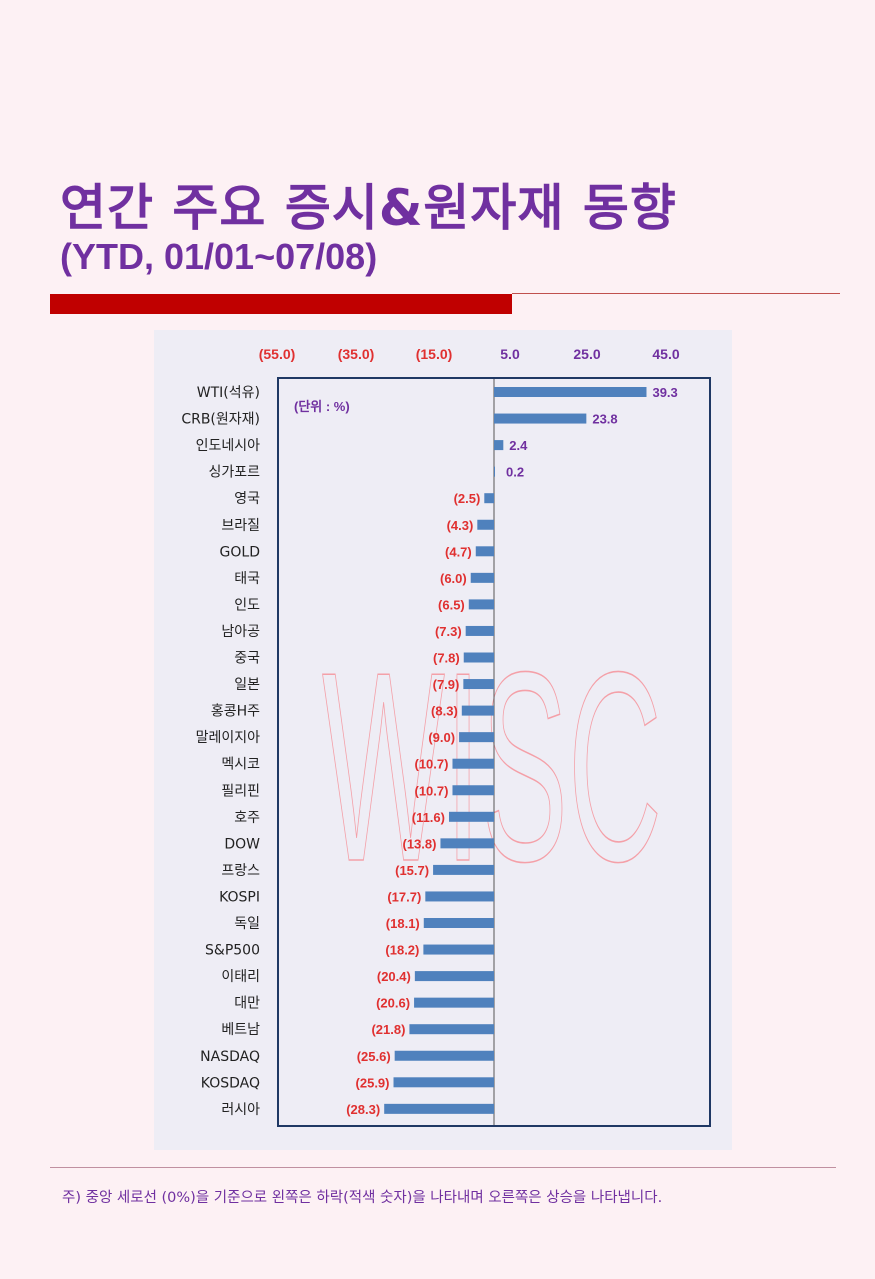 The height and width of the screenshot is (1279, 875). What do you see at coordinates (277, 354) in the screenshot?
I see `axis-tick-label: (55.0)` at bounding box center [277, 354].